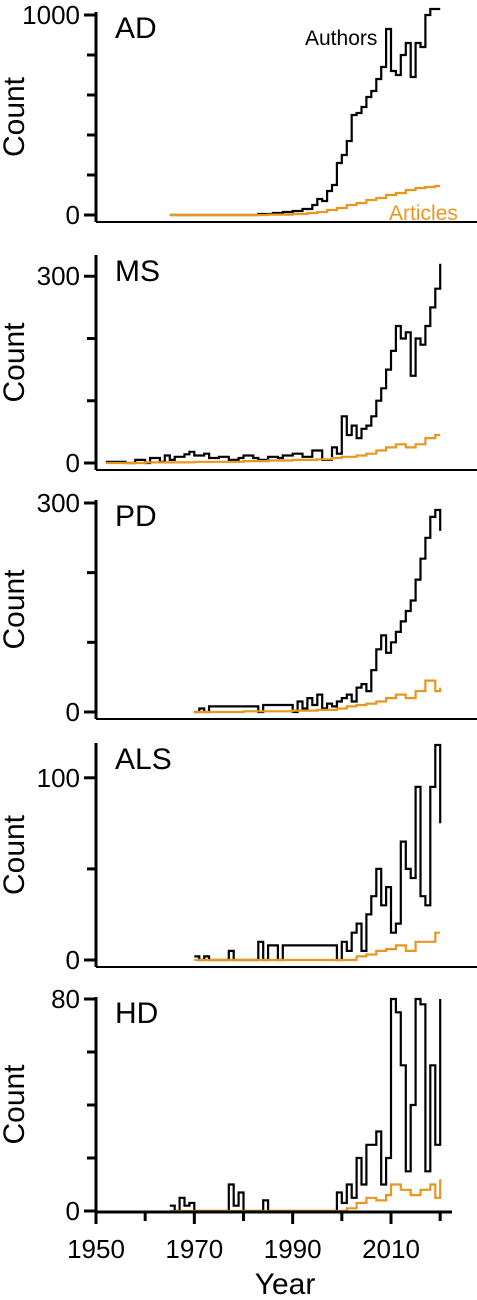  What do you see at coordinates (143, 759) in the screenshot?
I see `panel-label-als: ALS` at bounding box center [143, 759].